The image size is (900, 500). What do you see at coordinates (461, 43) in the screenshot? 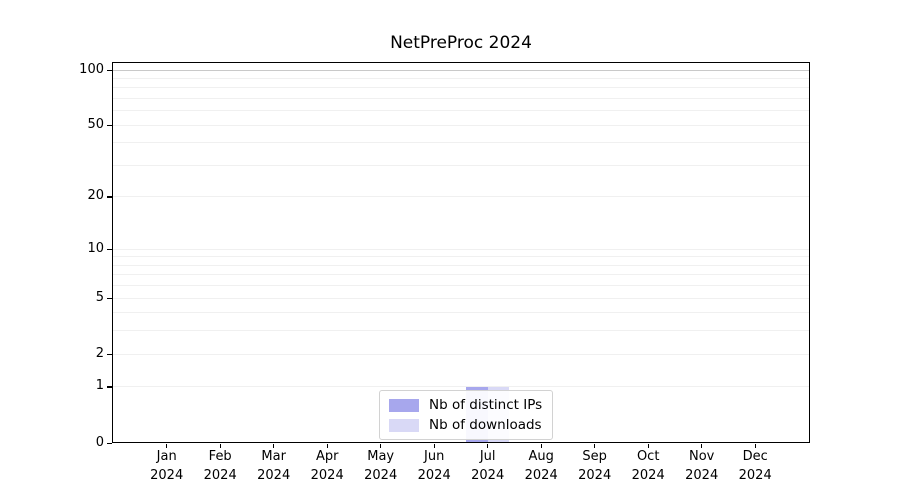
I see `chart-title: NetPreProc 2024` at bounding box center [461, 43].